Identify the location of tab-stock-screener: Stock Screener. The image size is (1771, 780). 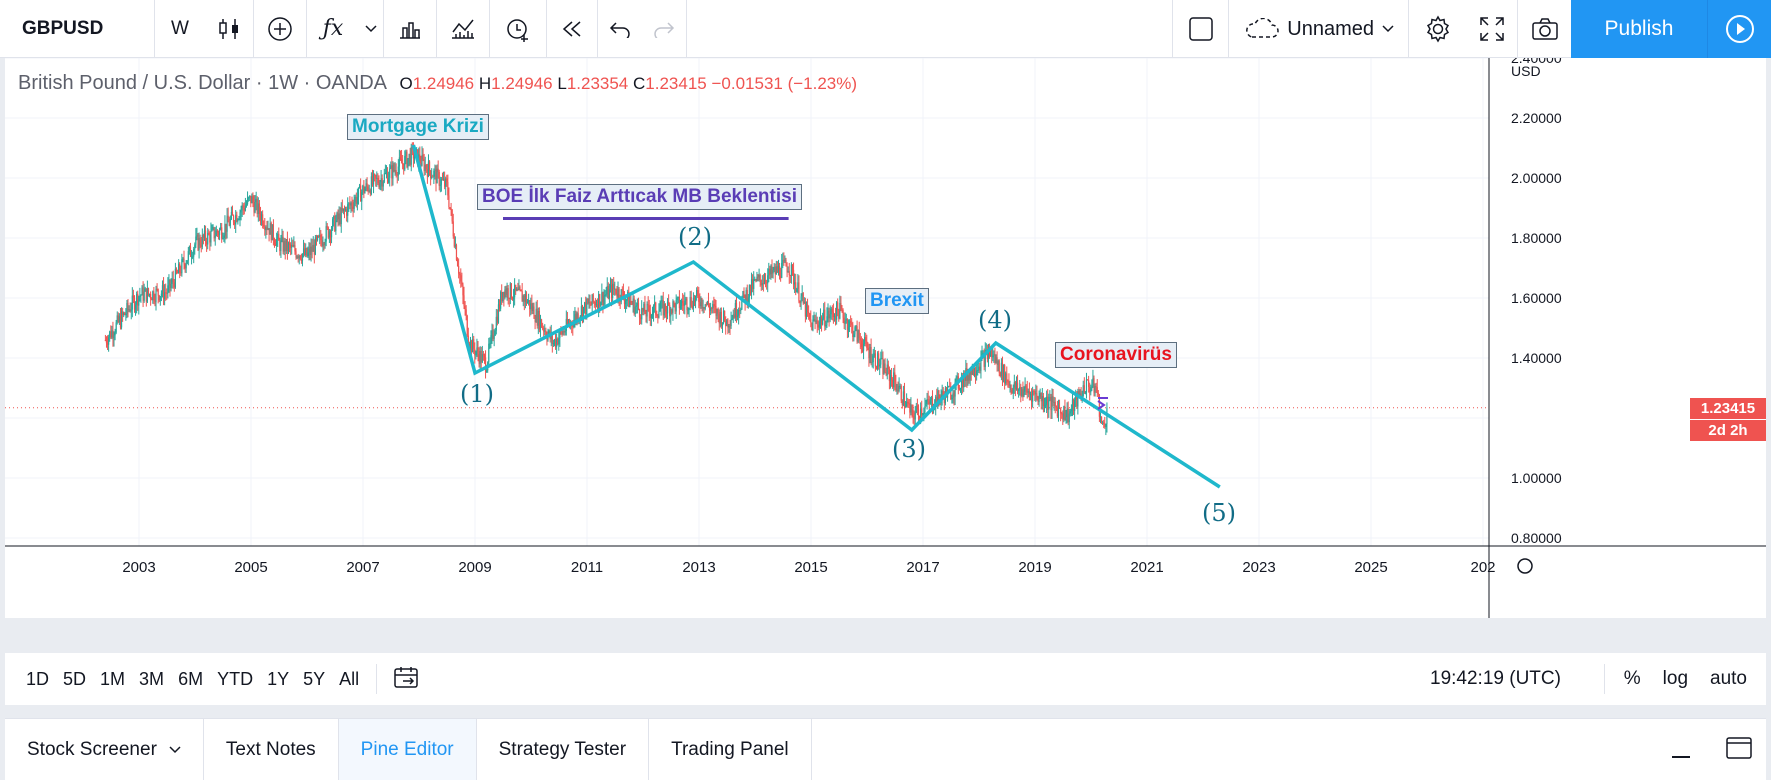
(104, 749).